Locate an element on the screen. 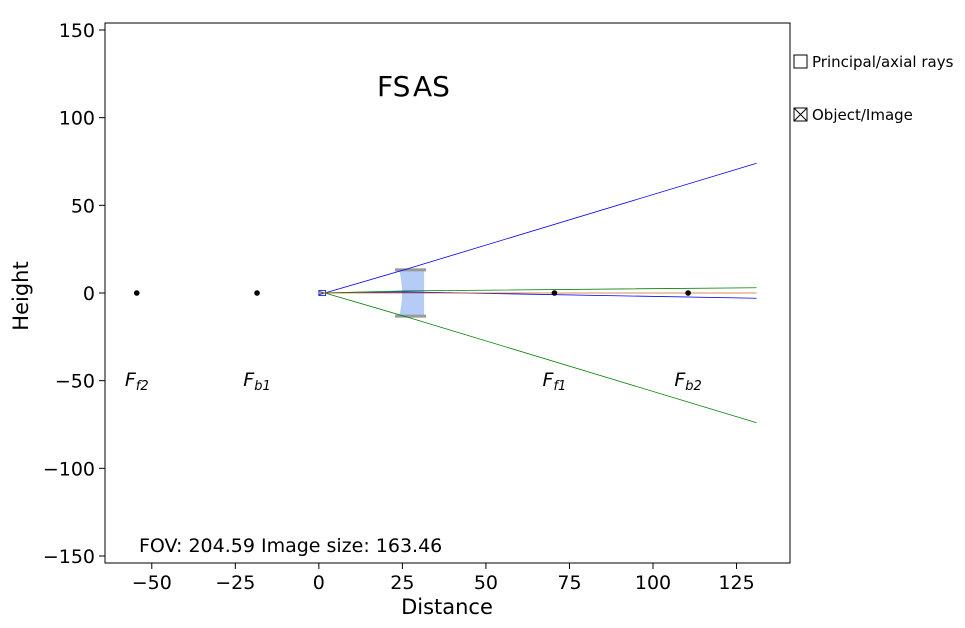 The height and width of the screenshot is (628, 965). y-tick-label: −50 is located at coordinates (75, 382).